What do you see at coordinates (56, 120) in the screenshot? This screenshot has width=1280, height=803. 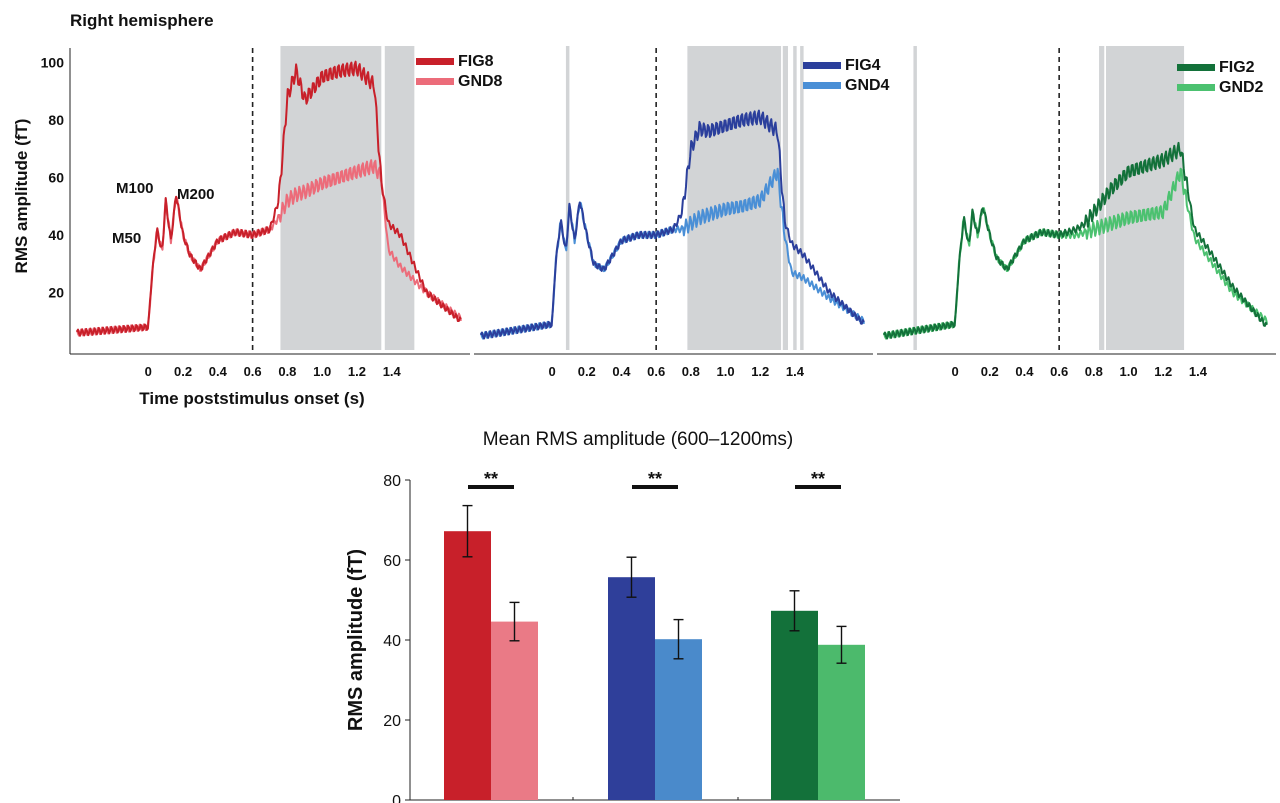 I see `y-tick-label: 80` at bounding box center [56, 120].